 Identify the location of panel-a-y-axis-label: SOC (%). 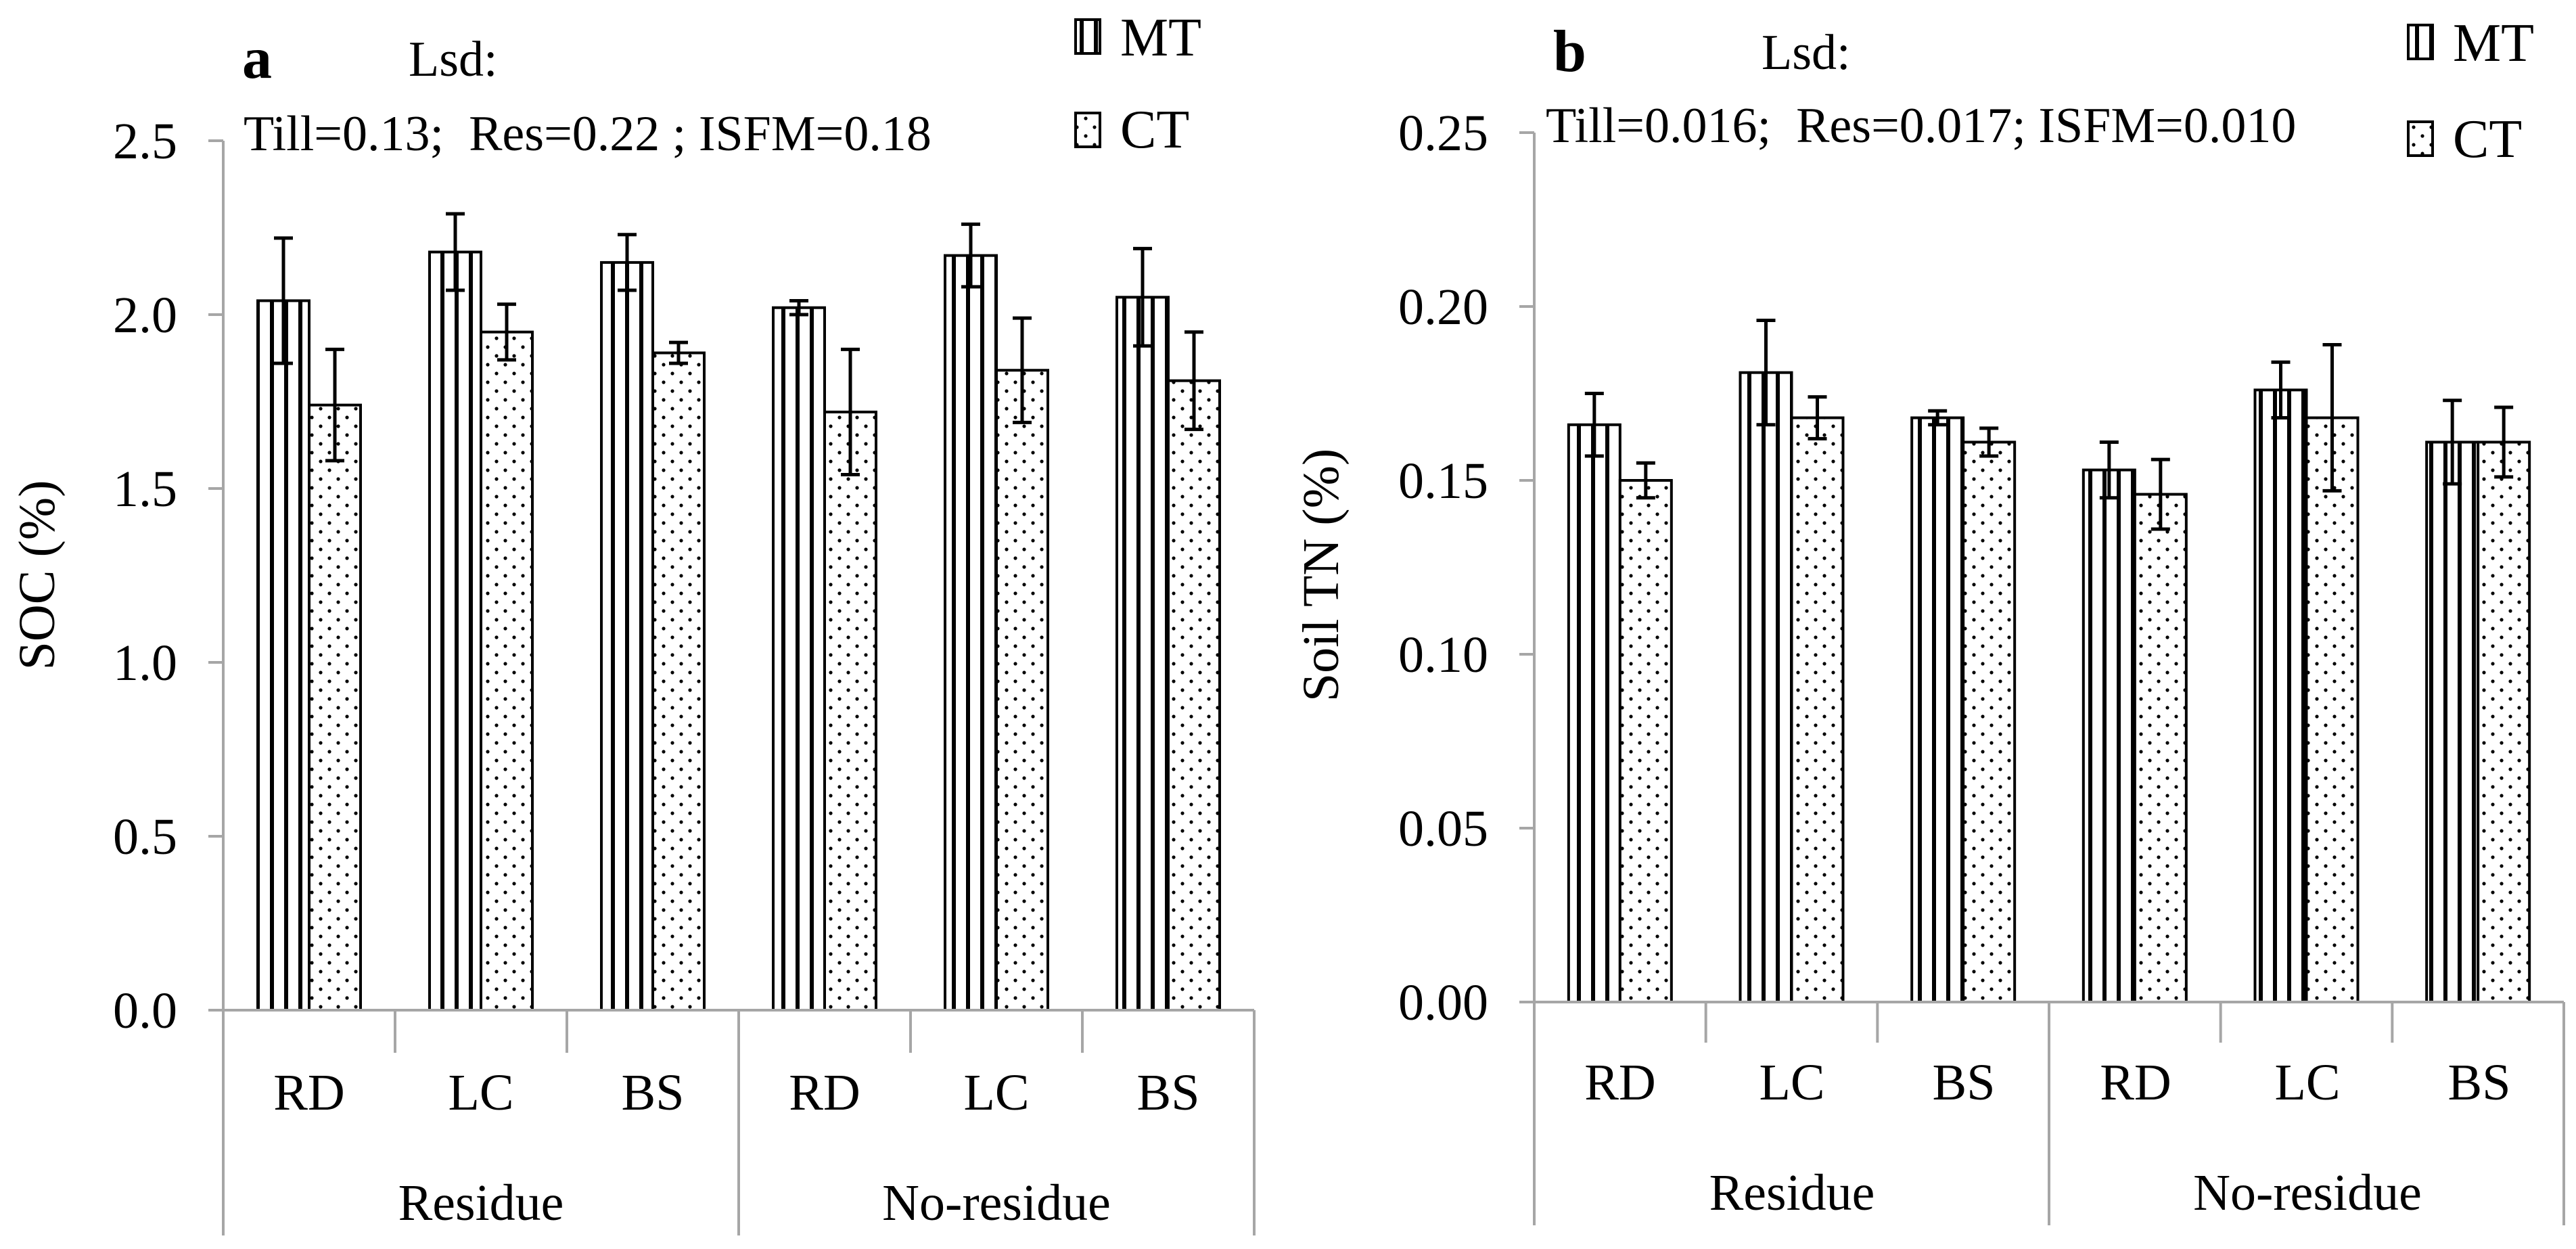
(37, 575).